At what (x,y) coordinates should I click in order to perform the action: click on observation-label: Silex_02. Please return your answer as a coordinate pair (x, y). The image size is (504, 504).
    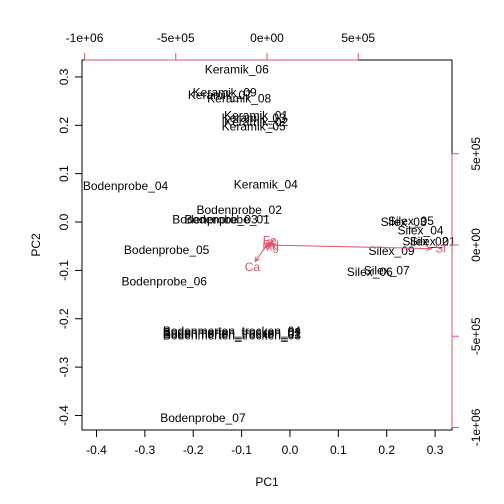
    Looking at the image, I should click on (425, 241).